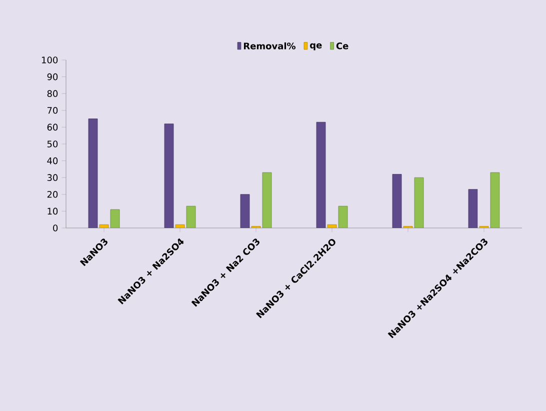 The height and width of the screenshot is (411, 546). What do you see at coordinates (50, 60) in the screenshot?
I see `y-tick-label: 100` at bounding box center [50, 60].